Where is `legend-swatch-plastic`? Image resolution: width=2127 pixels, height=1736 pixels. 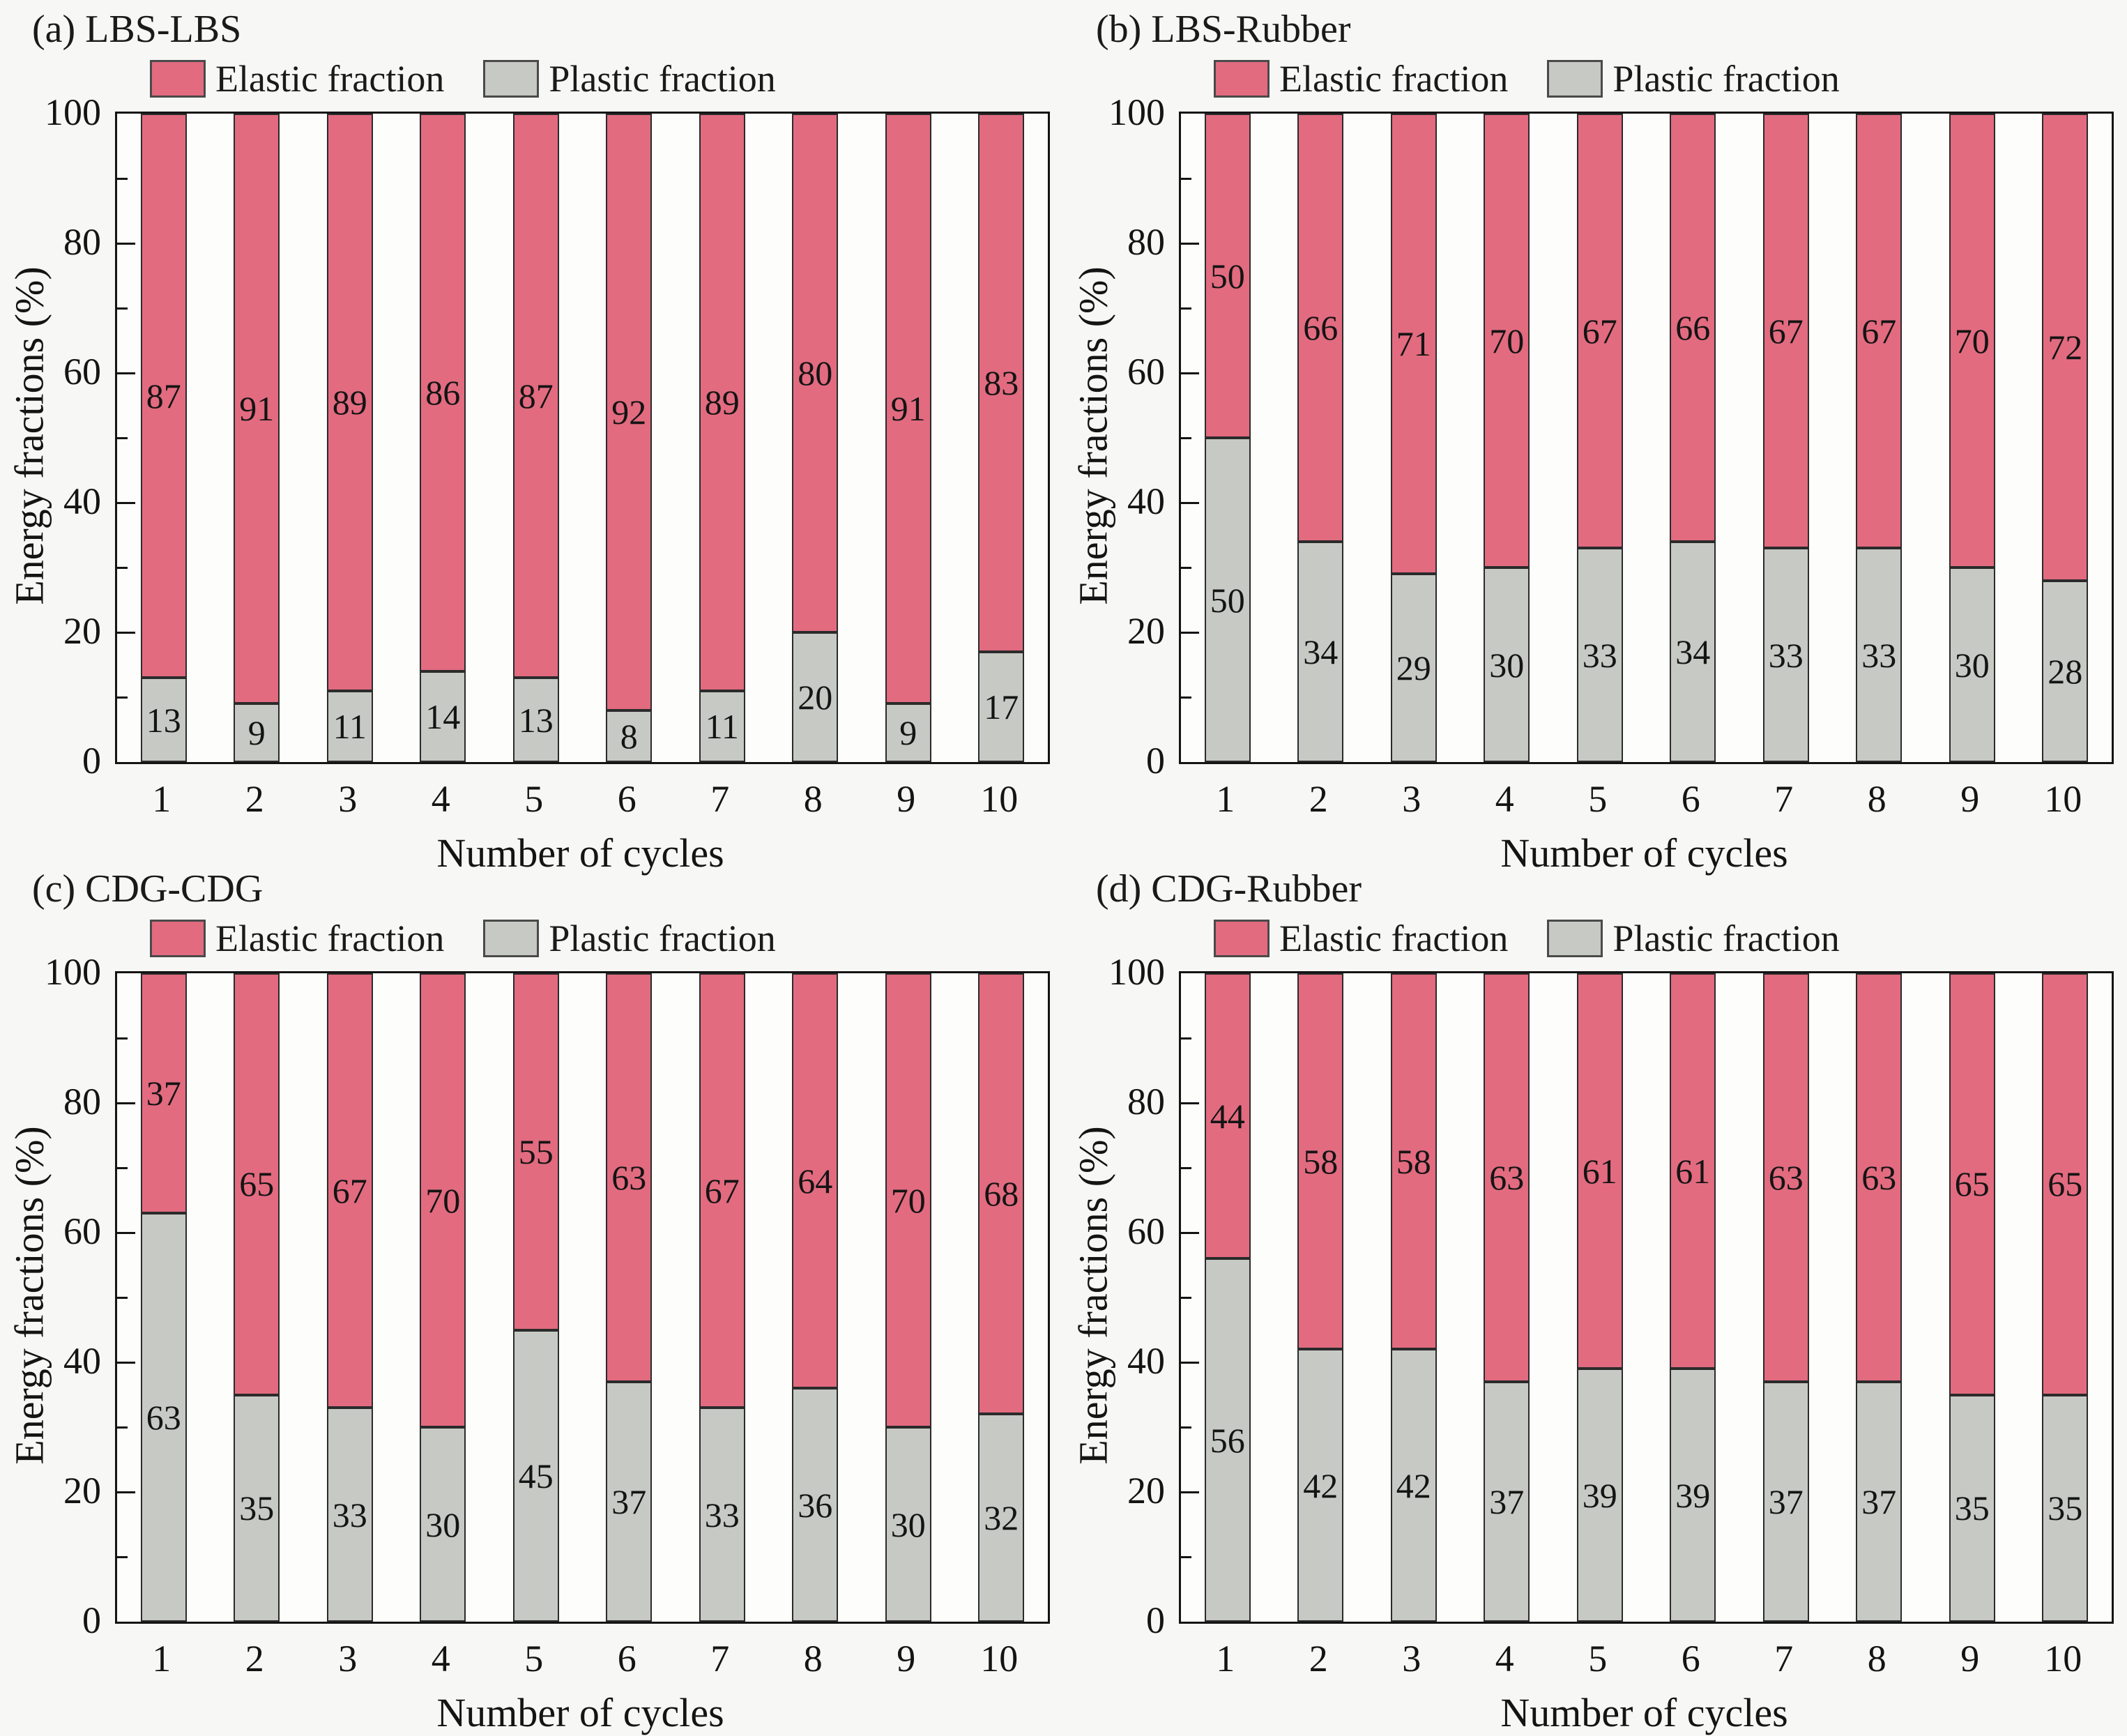 legend-swatch-plastic is located at coordinates (511, 79).